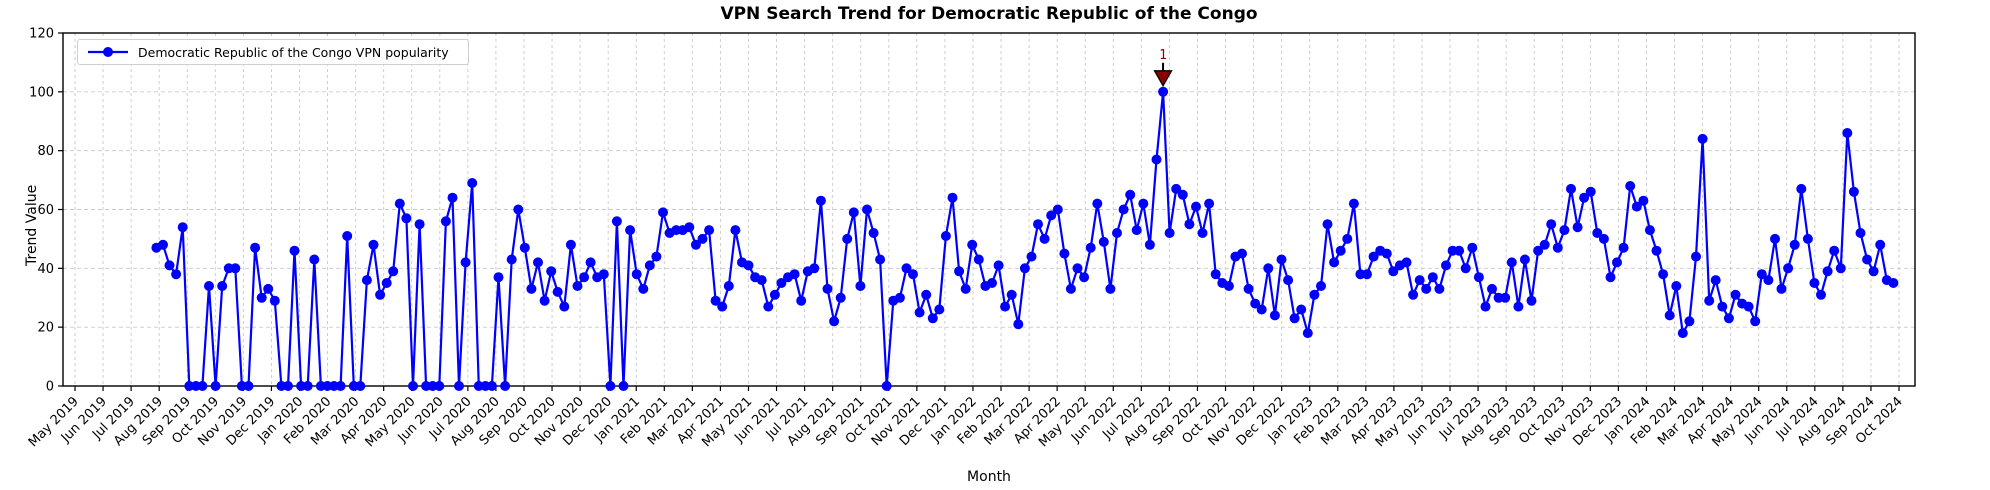 The height and width of the screenshot is (490, 1990). I want to click on legend-line-marker-icon, so click(108, 52).